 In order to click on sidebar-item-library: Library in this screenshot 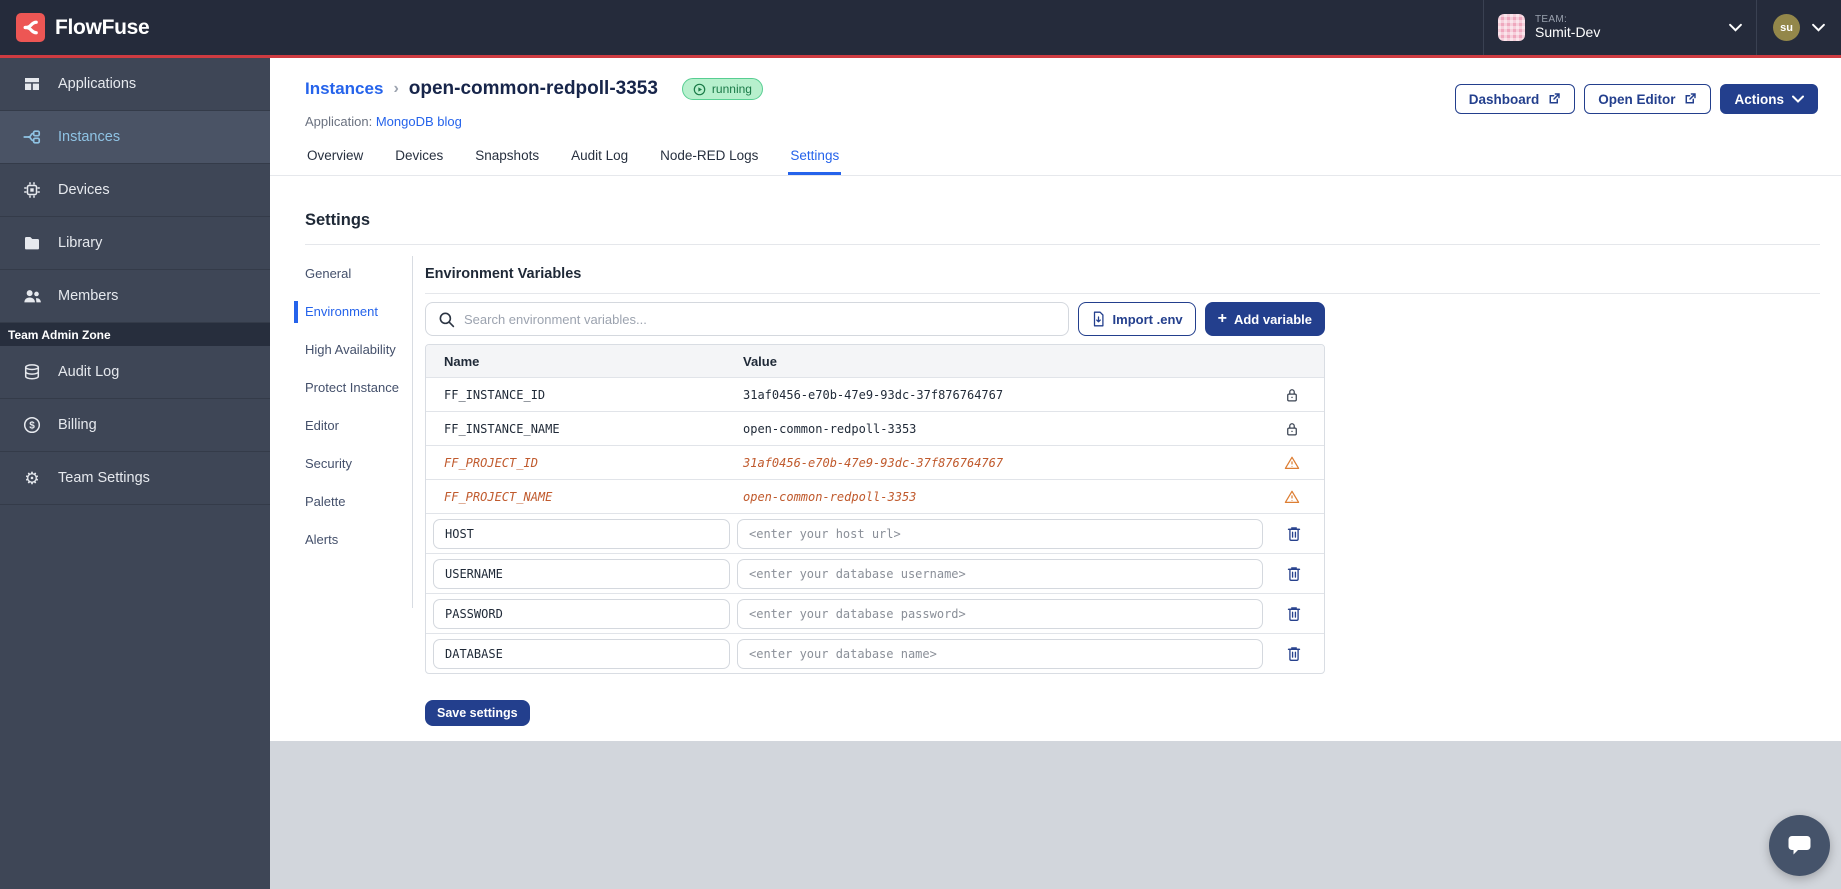, I will do `click(135, 243)`.